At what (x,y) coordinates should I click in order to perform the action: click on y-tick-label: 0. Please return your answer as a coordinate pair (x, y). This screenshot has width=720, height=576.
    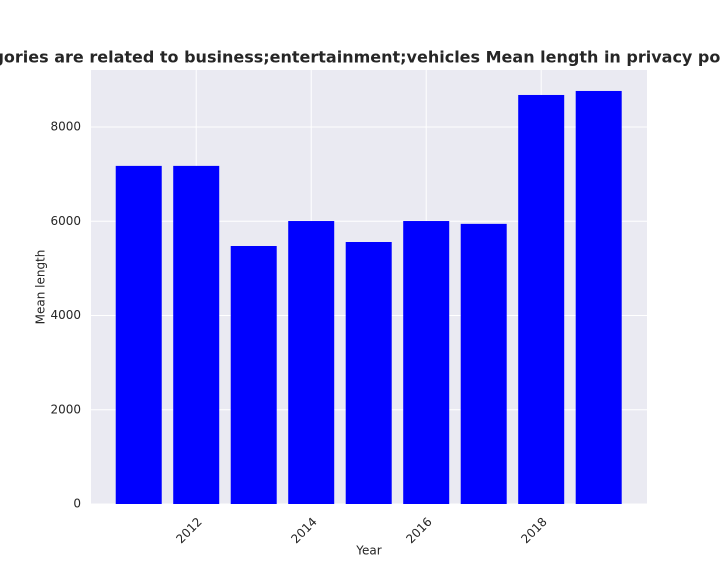
    Looking at the image, I should click on (77, 504).